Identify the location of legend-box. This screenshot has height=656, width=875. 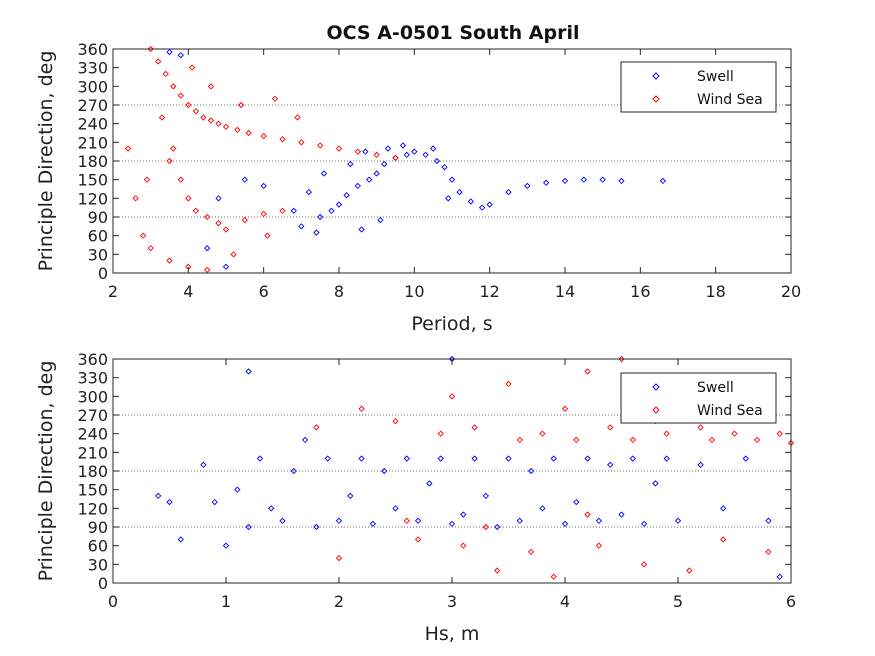
(698, 398).